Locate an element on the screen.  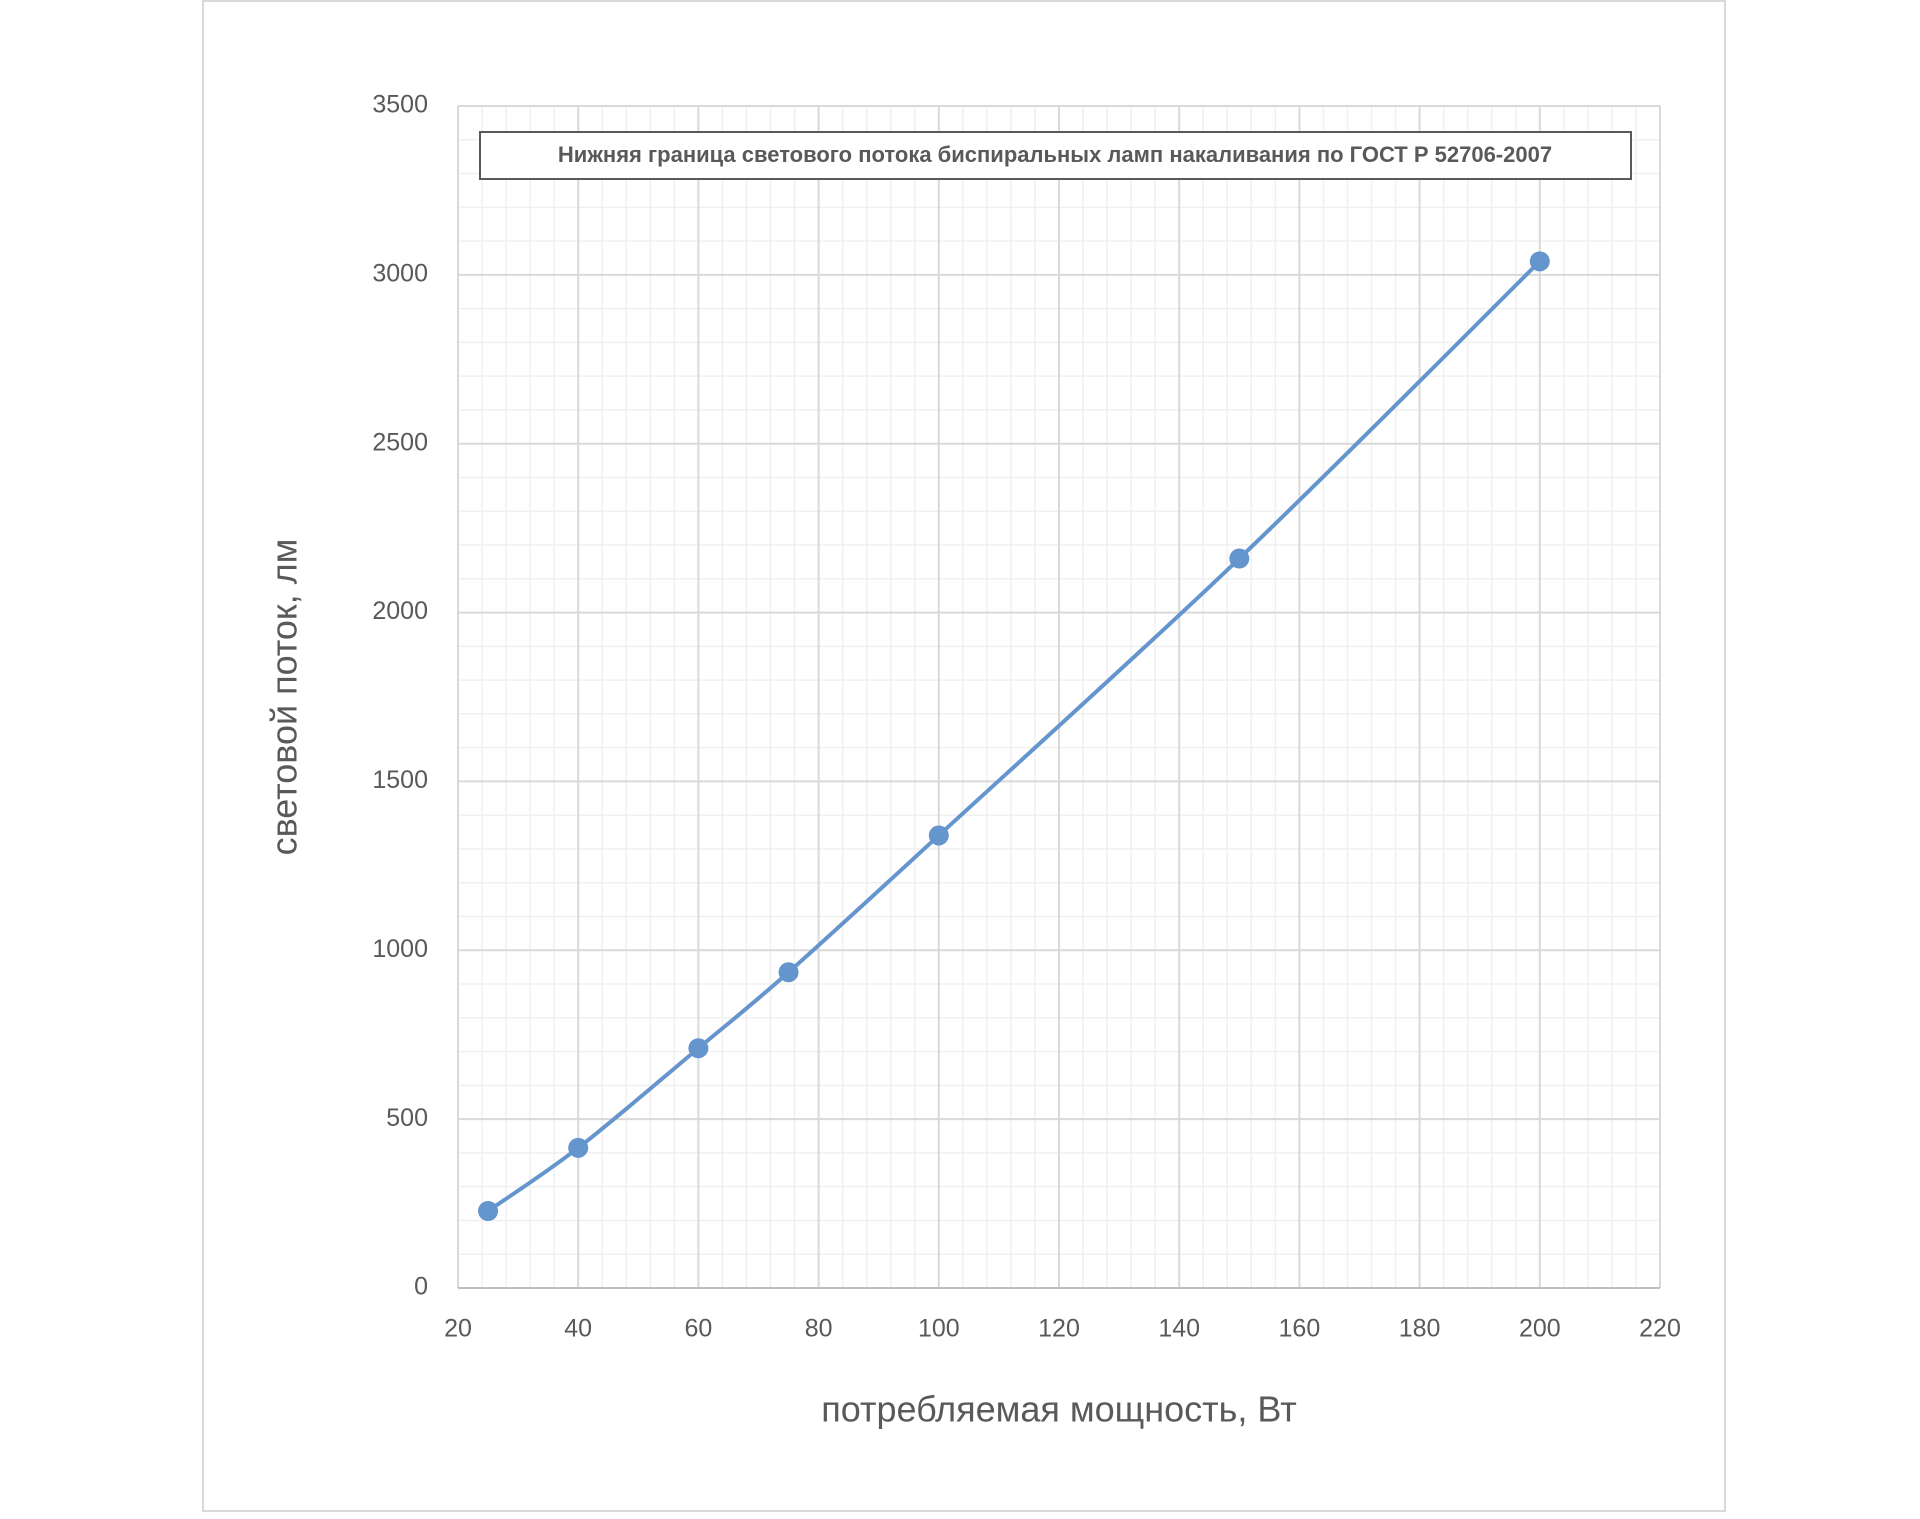
x-tick-label: 140 is located at coordinates (1179, 1329).